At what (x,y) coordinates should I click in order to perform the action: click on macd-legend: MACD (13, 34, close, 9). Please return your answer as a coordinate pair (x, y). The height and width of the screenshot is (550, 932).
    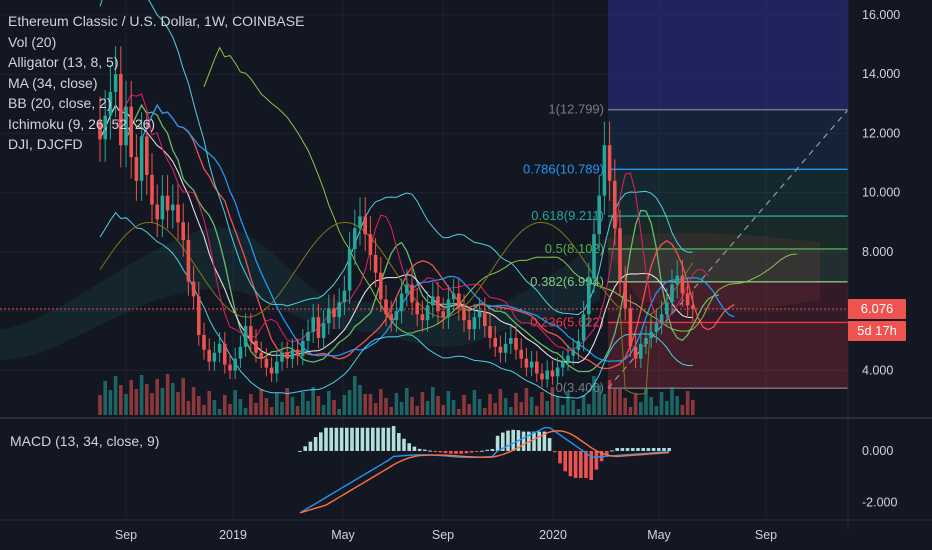
    Looking at the image, I should click on (85, 441).